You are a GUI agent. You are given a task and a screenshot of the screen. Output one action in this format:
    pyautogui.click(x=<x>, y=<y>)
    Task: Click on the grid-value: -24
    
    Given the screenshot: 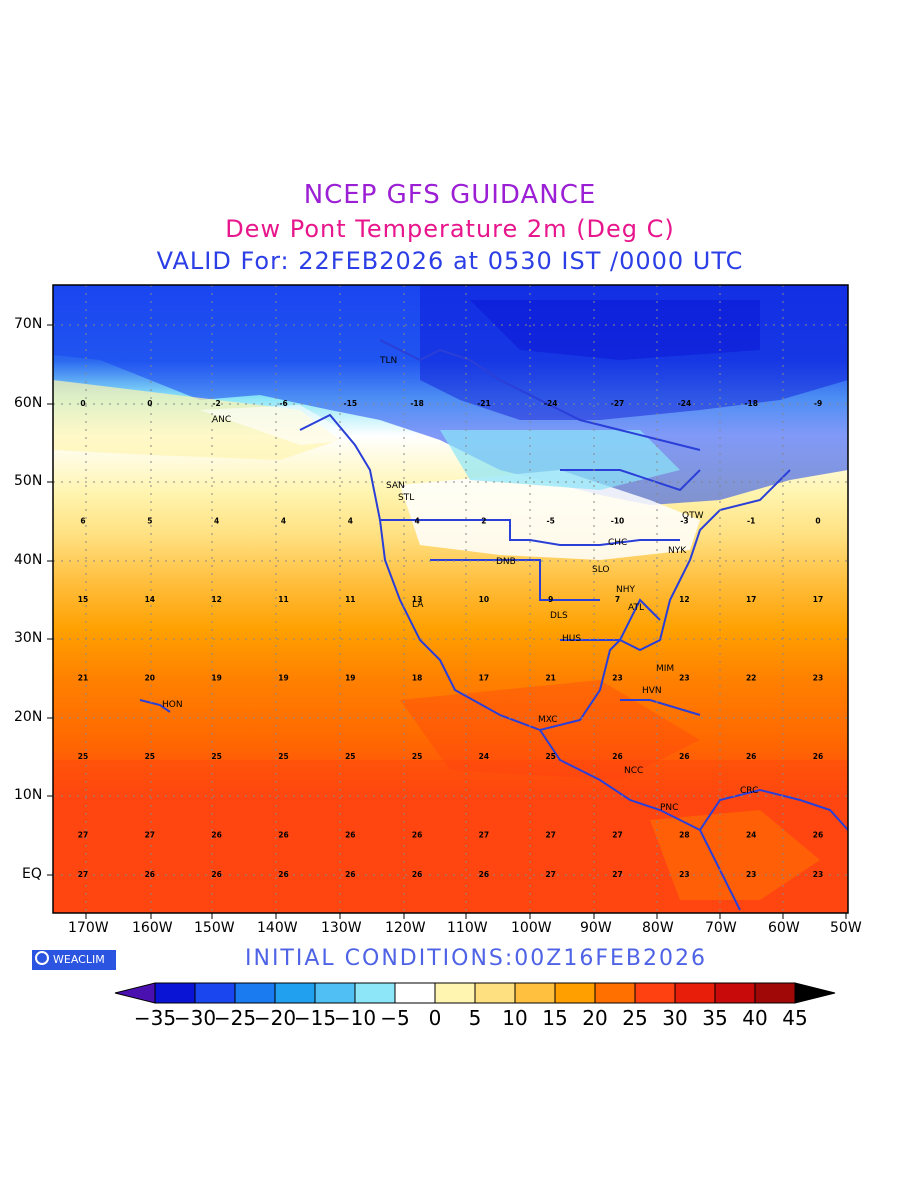 What is the action you would take?
    pyautogui.click(x=551, y=403)
    